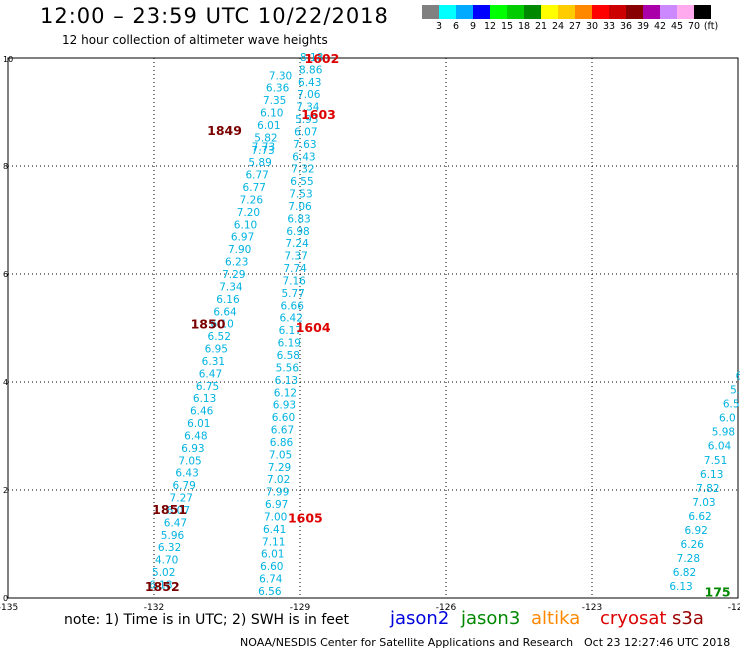 Image resolution: width=740 pixels, height=650 pixels. I want to click on wave-height-value: 6.43, so click(186, 474).